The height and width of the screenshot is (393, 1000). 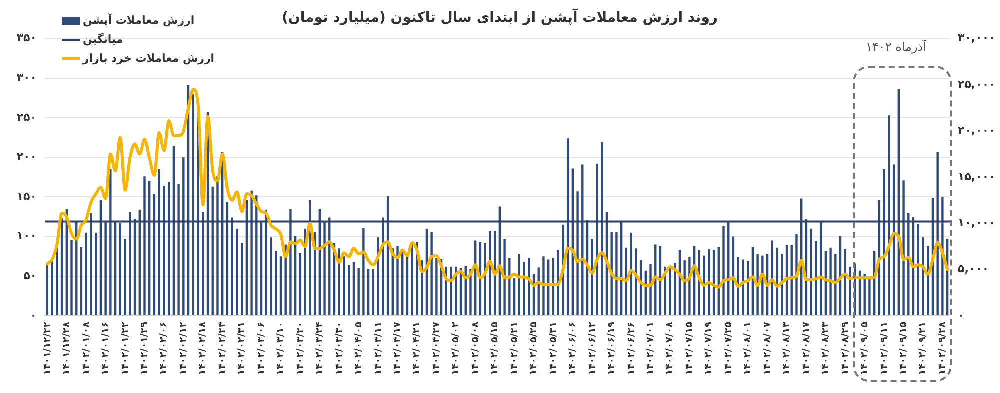 I want to click on legend-label: ارزش معاملات خرد بازار, so click(x=149, y=58).